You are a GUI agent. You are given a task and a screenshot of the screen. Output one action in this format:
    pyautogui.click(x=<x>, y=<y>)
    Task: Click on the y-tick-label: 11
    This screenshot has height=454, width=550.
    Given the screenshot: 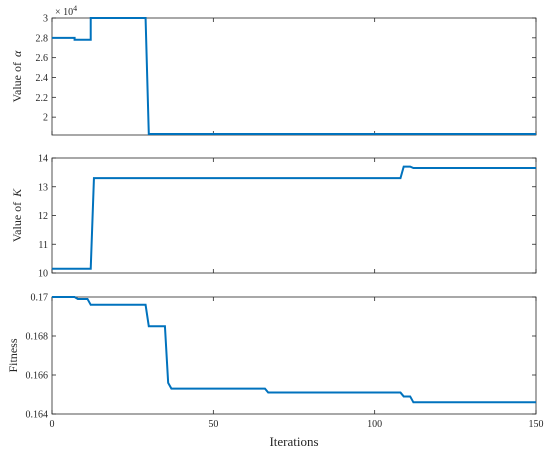 What is the action you would take?
    pyautogui.click(x=43, y=245)
    